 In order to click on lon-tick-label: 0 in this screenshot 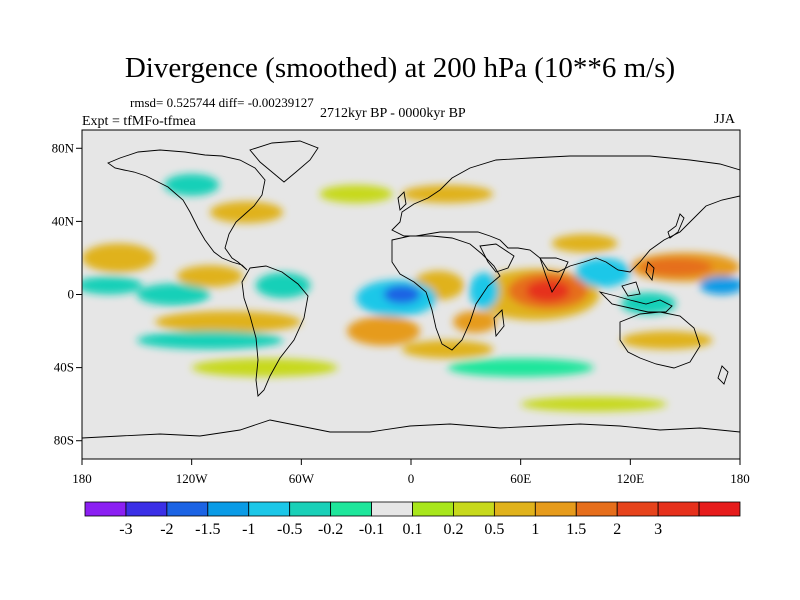, I will do `click(411, 478)`.